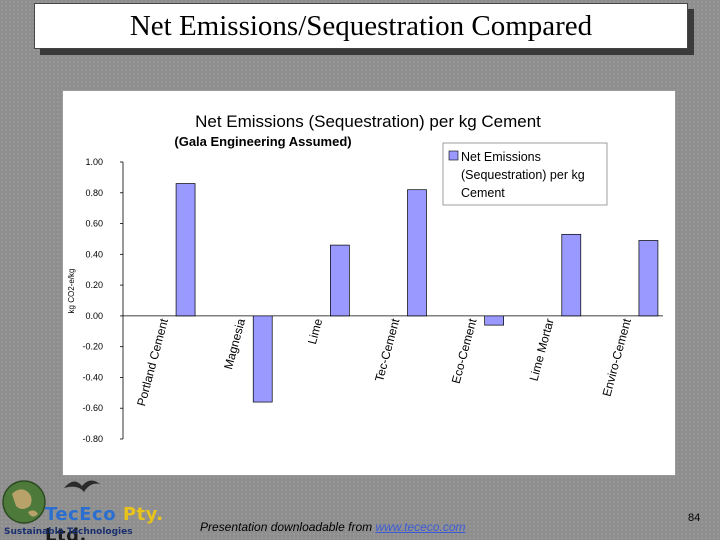 The height and width of the screenshot is (540, 720). What do you see at coordinates (94, 224) in the screenshot?
I see `y-tick-label: 0.60` at bounding box center [94, 224].